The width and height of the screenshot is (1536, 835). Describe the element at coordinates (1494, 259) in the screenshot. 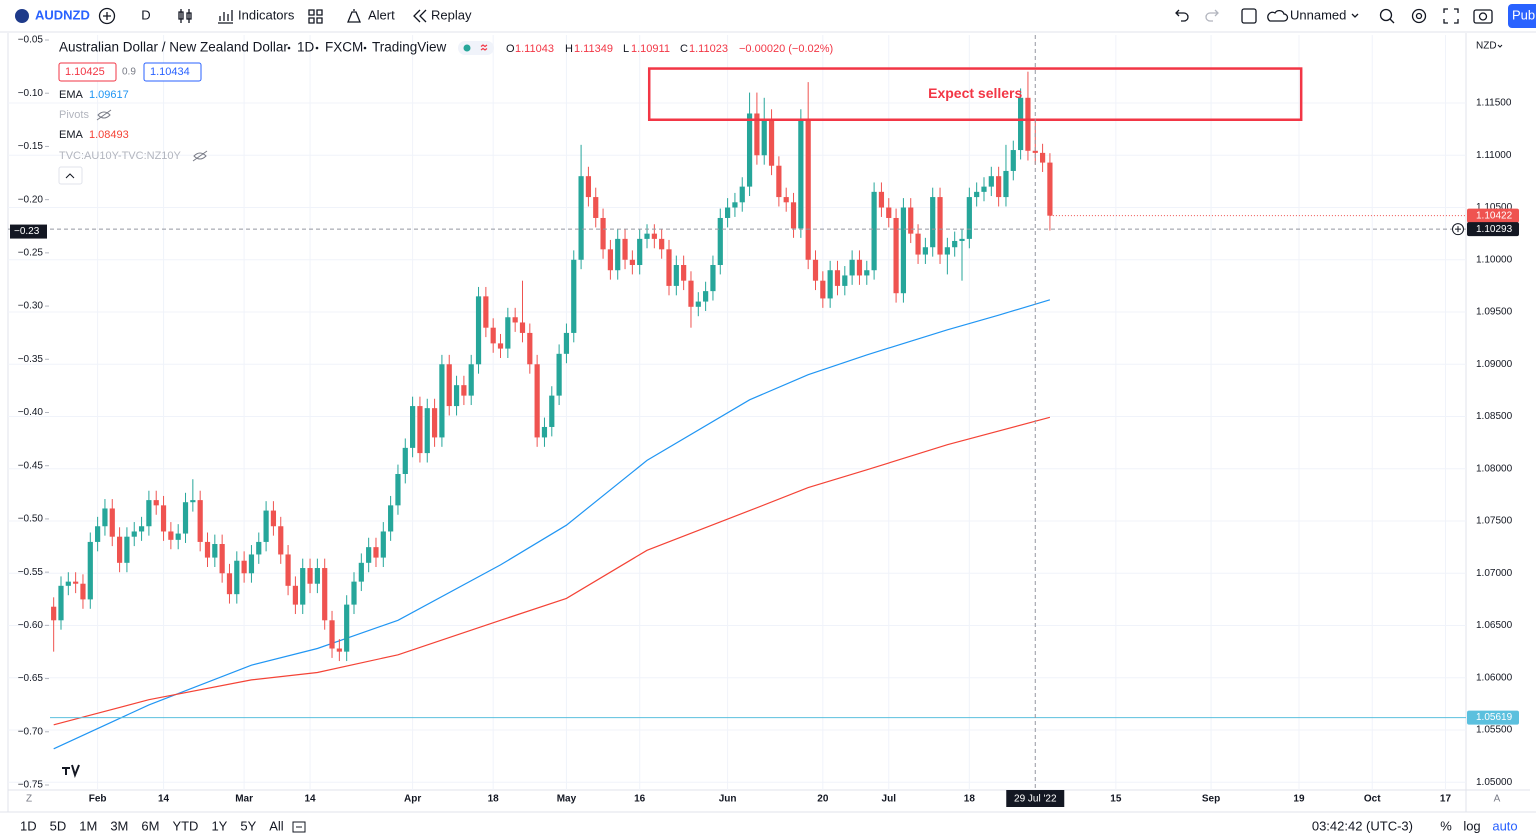

I see `y-tick-label: 1.10000` at that location.